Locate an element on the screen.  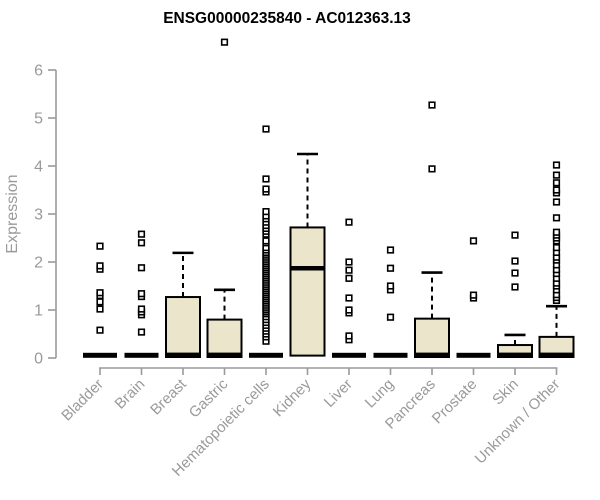
y-tick-label: 1 is located at coordinates (38, 311).